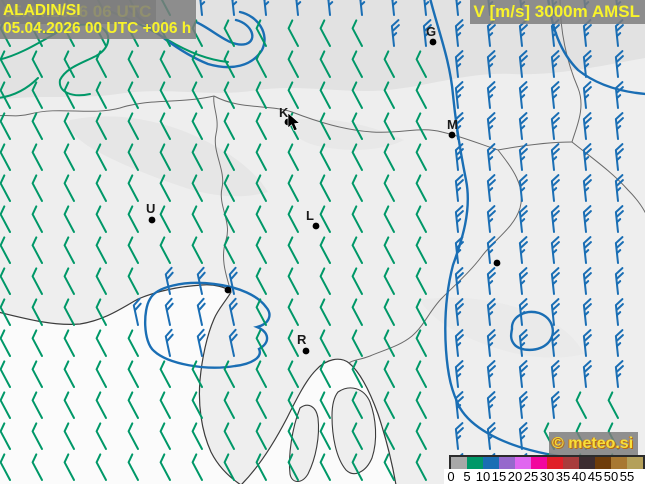 The image size is (645, 484). I want to click on legend-tick-label: 40, so click(579, 476).